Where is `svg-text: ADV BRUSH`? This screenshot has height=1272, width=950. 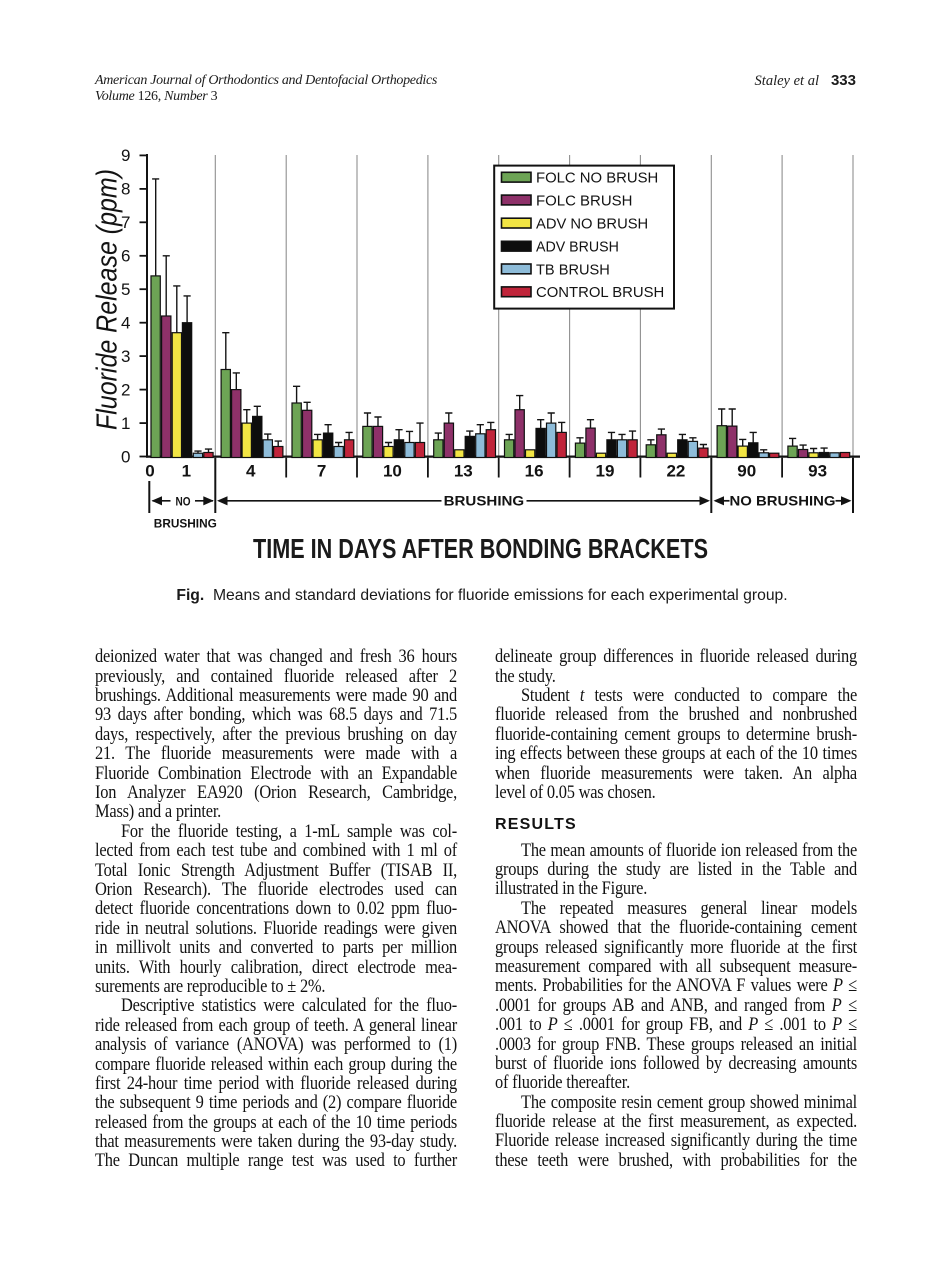 svg-text: ADV BRUSH is located at coordinates (577, 247).